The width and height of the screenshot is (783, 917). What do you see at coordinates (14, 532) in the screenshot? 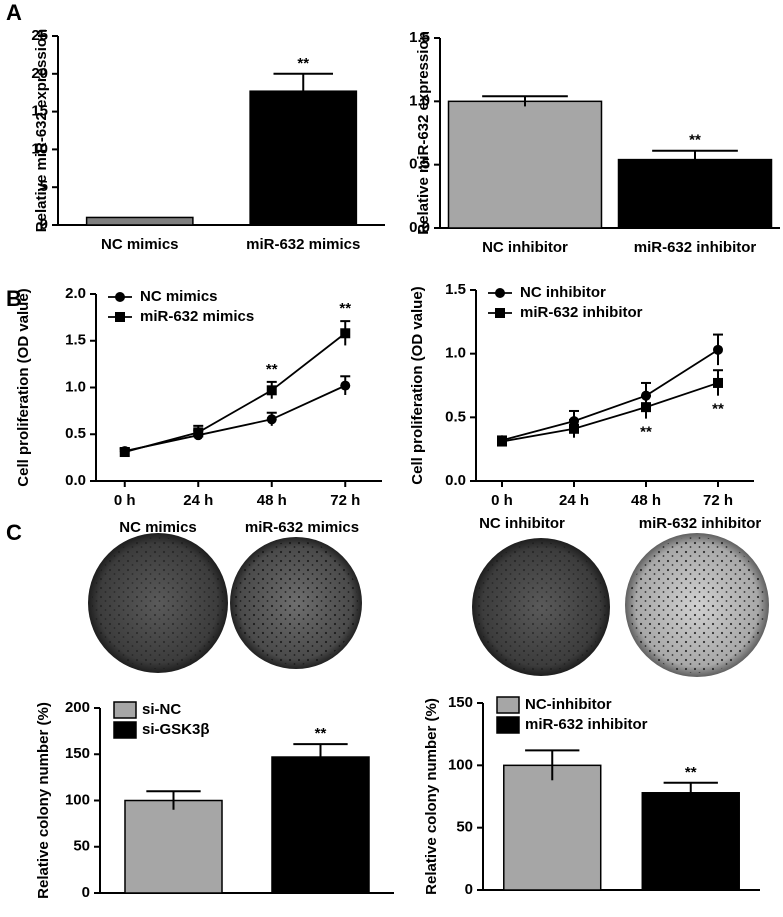
I see `panel-label: C` at bounding box center [14, 532].